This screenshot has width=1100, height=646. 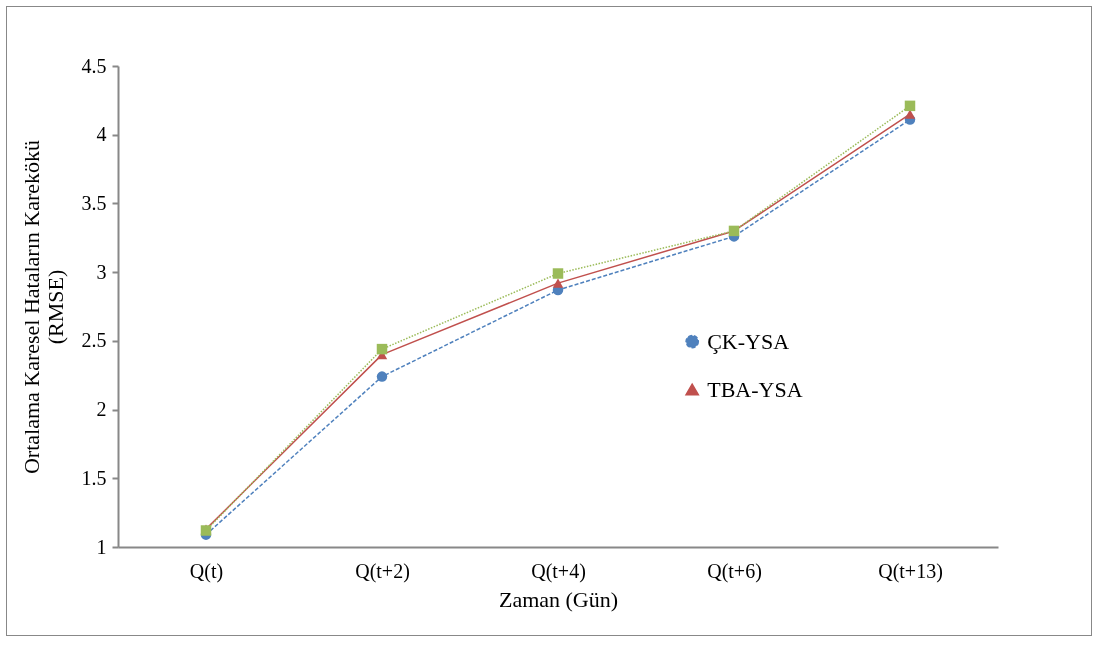 I want to click on x-tick-label: Q(t+2), so click(x=382, y=571).